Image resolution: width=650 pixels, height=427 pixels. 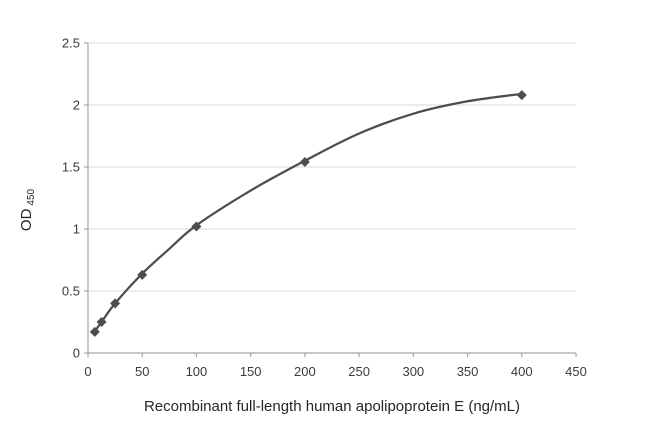 I want to click on x-tick-label: 250, so click(x=359, y=371).